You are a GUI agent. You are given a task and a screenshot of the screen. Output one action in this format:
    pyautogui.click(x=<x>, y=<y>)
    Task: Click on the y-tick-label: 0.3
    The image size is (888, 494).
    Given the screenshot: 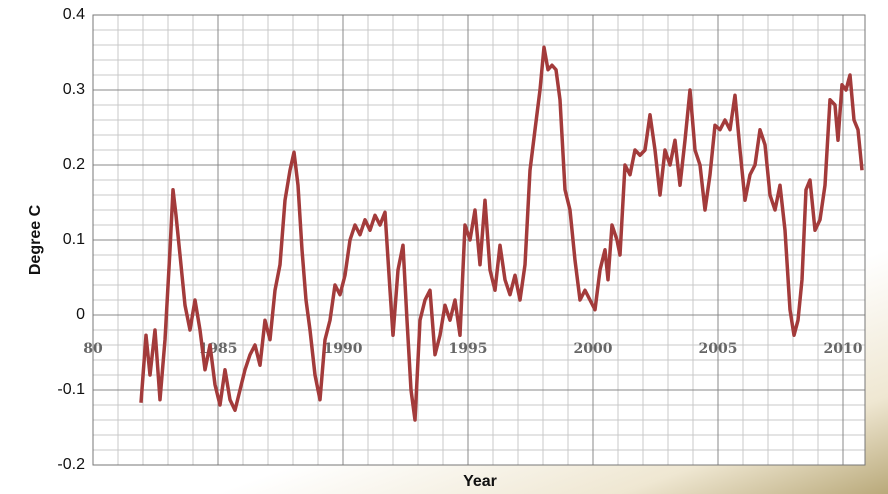 What is the action you would take?
    pyautogui.click(x=74, y=89)
    